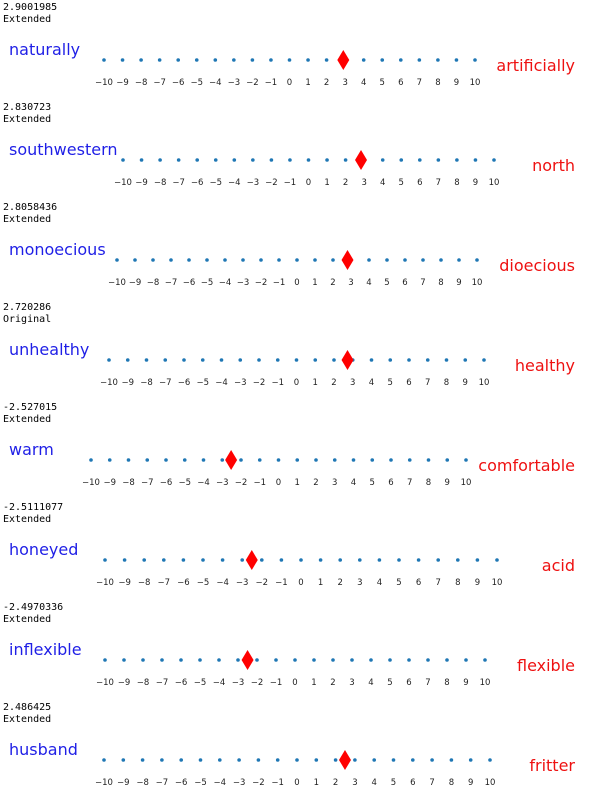 This screenshot has width=591, height=801. What do you see at coordinates (49, 349) in the screenshot?
I see `left-pole-label: unhealthy` at bounding box center [49, 349].